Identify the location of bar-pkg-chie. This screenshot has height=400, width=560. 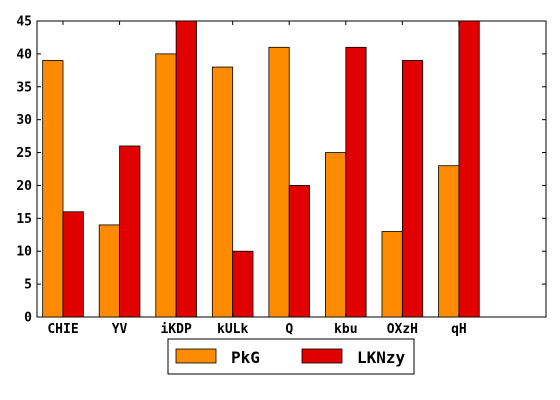
(53, 189).